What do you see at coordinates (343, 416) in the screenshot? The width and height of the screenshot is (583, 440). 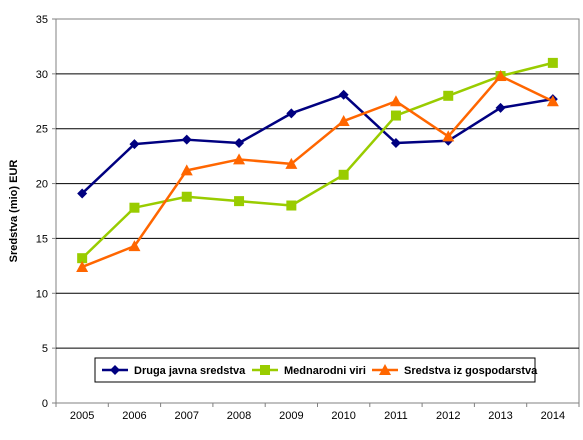 I see `x-tick-label: 2010` at bounding box center [343, 416].